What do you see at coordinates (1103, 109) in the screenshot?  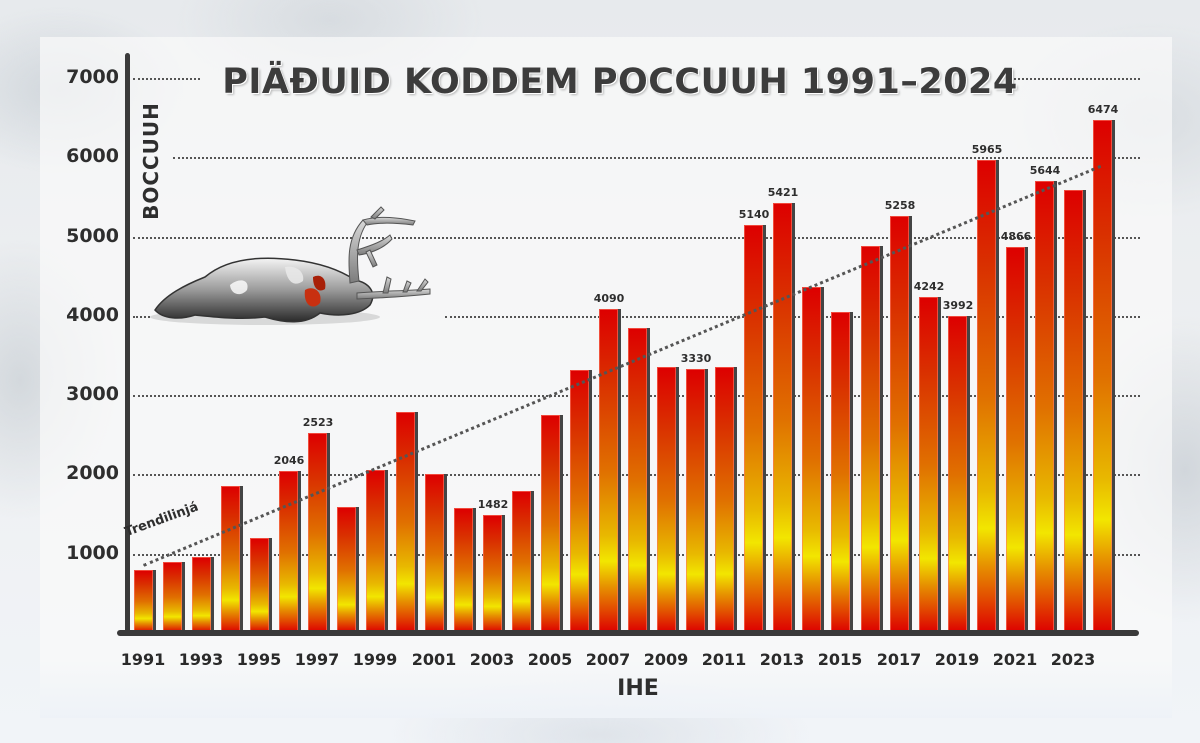 I see `bar-value-label: 6474` at bounding box center [1103, 109].